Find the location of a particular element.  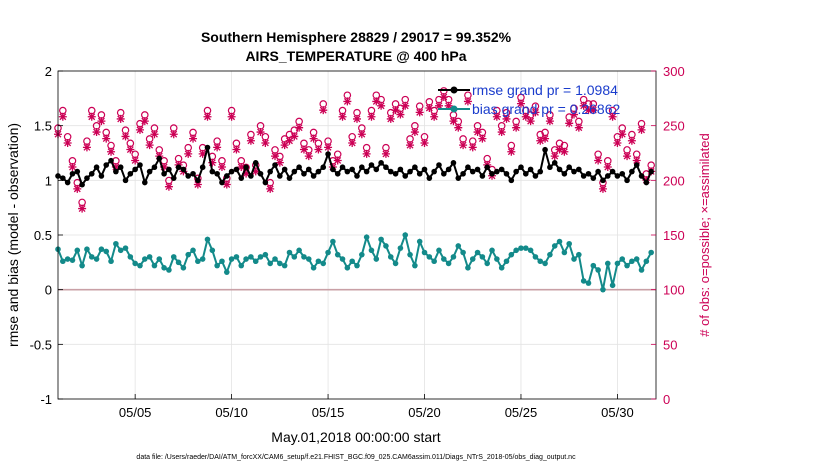

y-tick-label-left: 0 is located at coordinates (48, 290).